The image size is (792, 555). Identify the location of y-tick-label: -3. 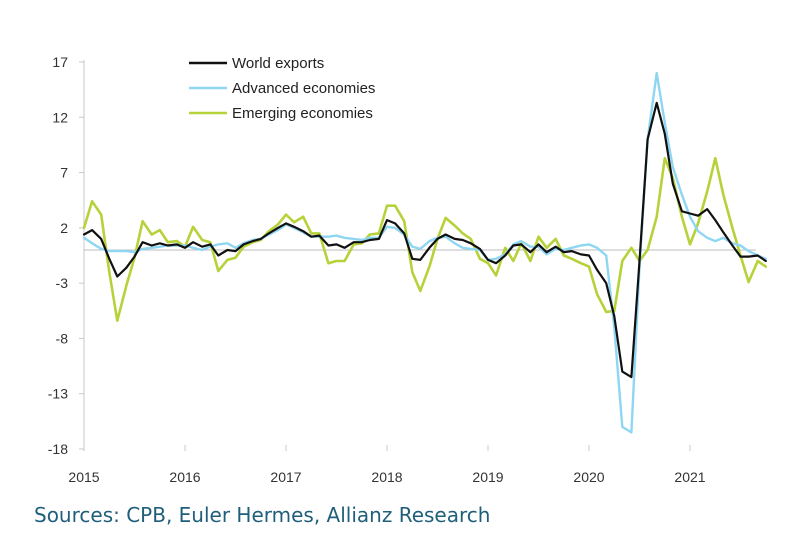
(62, 283).